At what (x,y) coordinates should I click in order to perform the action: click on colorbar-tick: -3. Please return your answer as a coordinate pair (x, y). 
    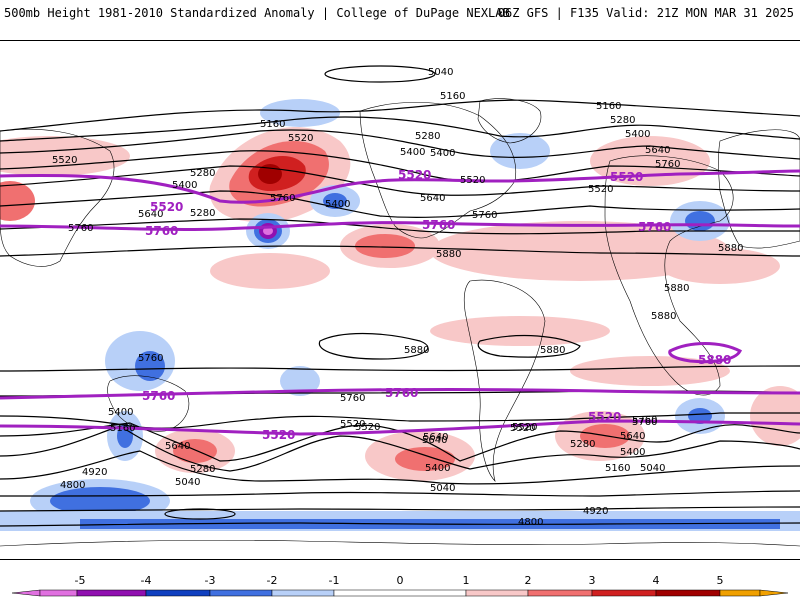
    Looking at the image, I should click on (210, 580).